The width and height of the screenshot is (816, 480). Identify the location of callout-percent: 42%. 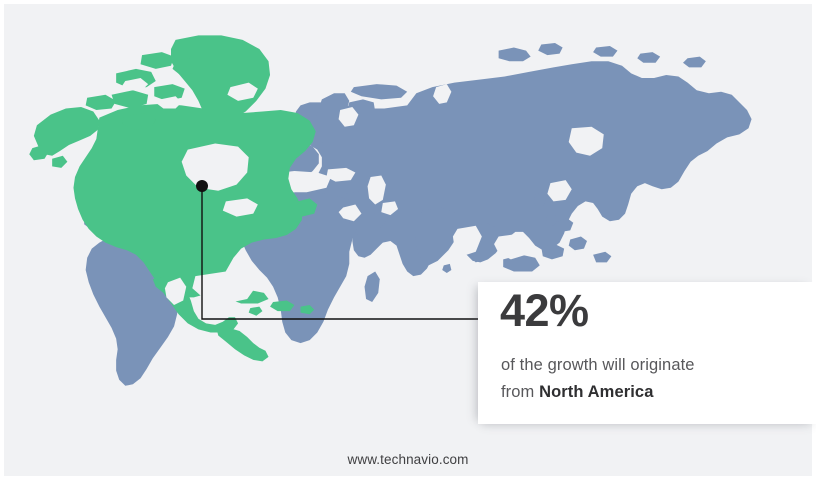
(544, 310).